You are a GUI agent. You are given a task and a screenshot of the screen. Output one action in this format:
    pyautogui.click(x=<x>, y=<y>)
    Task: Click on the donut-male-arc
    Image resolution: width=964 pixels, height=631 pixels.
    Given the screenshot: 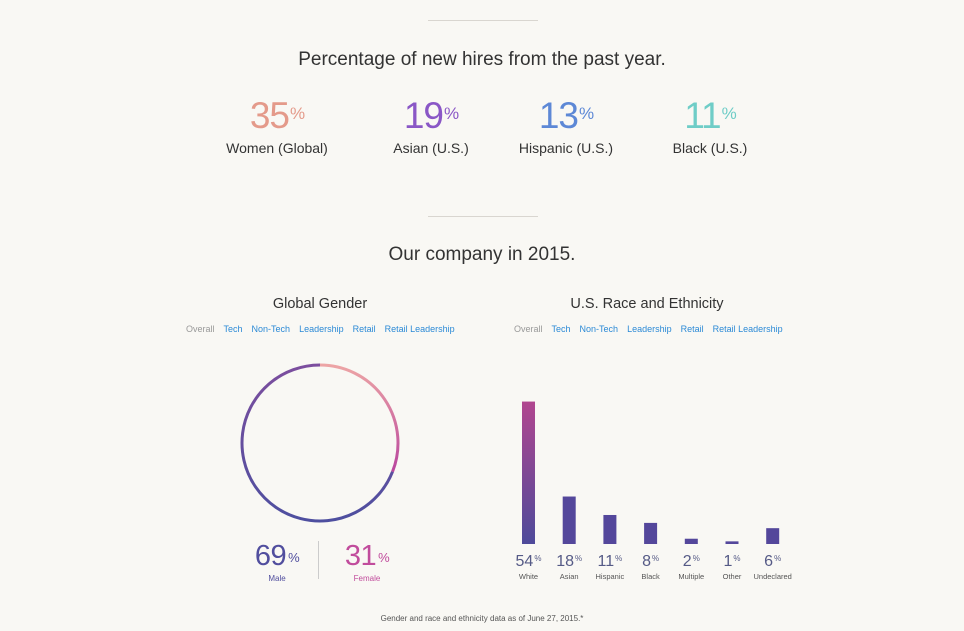 What is the action you would take?
    pyautogui.click(x=317, y=443)
    